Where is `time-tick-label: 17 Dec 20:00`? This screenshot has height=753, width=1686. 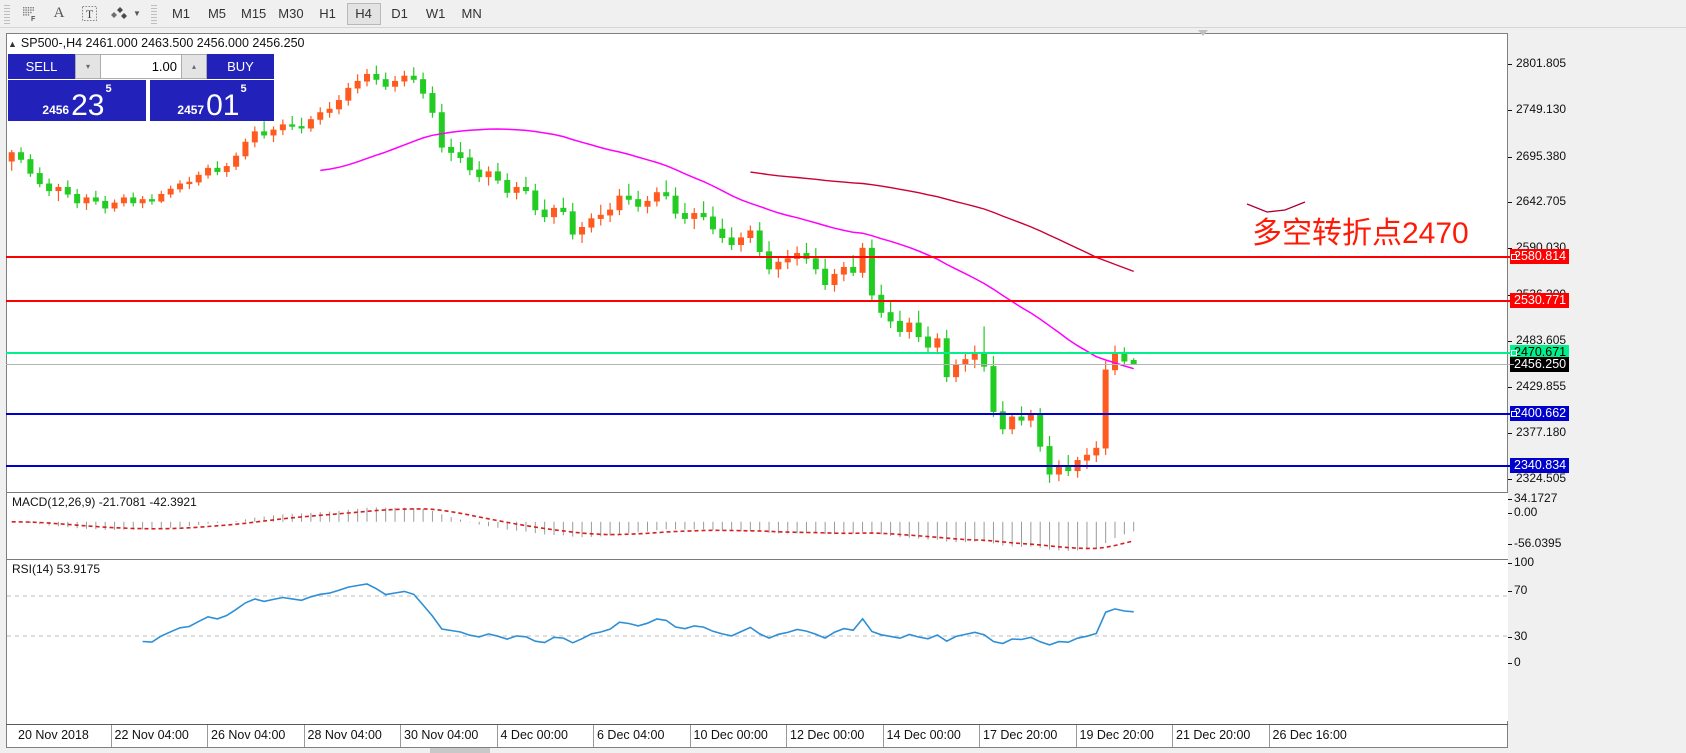 time-tick-label: 17 Dec 20:00 is located at coordinates (1020, 735).